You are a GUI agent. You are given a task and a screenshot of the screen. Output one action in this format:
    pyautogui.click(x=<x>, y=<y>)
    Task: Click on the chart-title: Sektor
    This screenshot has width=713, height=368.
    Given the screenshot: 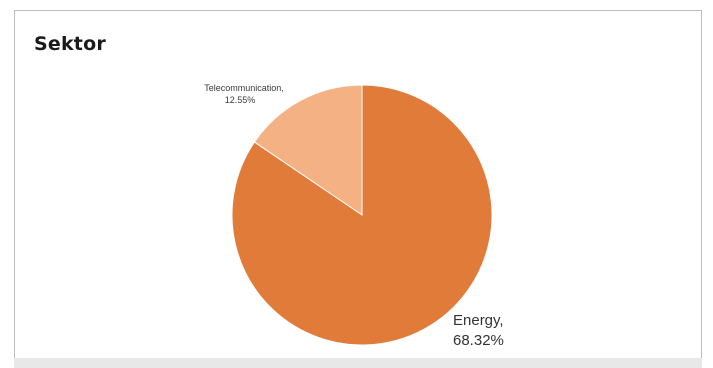 What is the action you would take?
    pyautogui.click(x=70, y=44)
    